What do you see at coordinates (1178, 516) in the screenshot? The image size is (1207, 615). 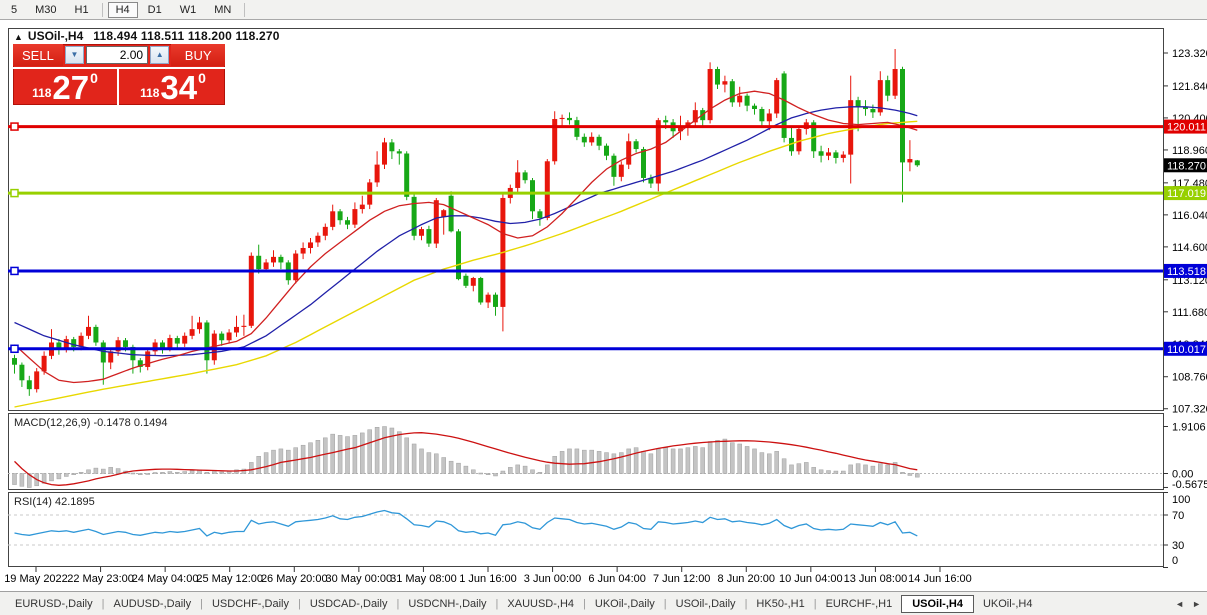 I see `rsi-axis-label: 70` at bounding box center [1178, 516].